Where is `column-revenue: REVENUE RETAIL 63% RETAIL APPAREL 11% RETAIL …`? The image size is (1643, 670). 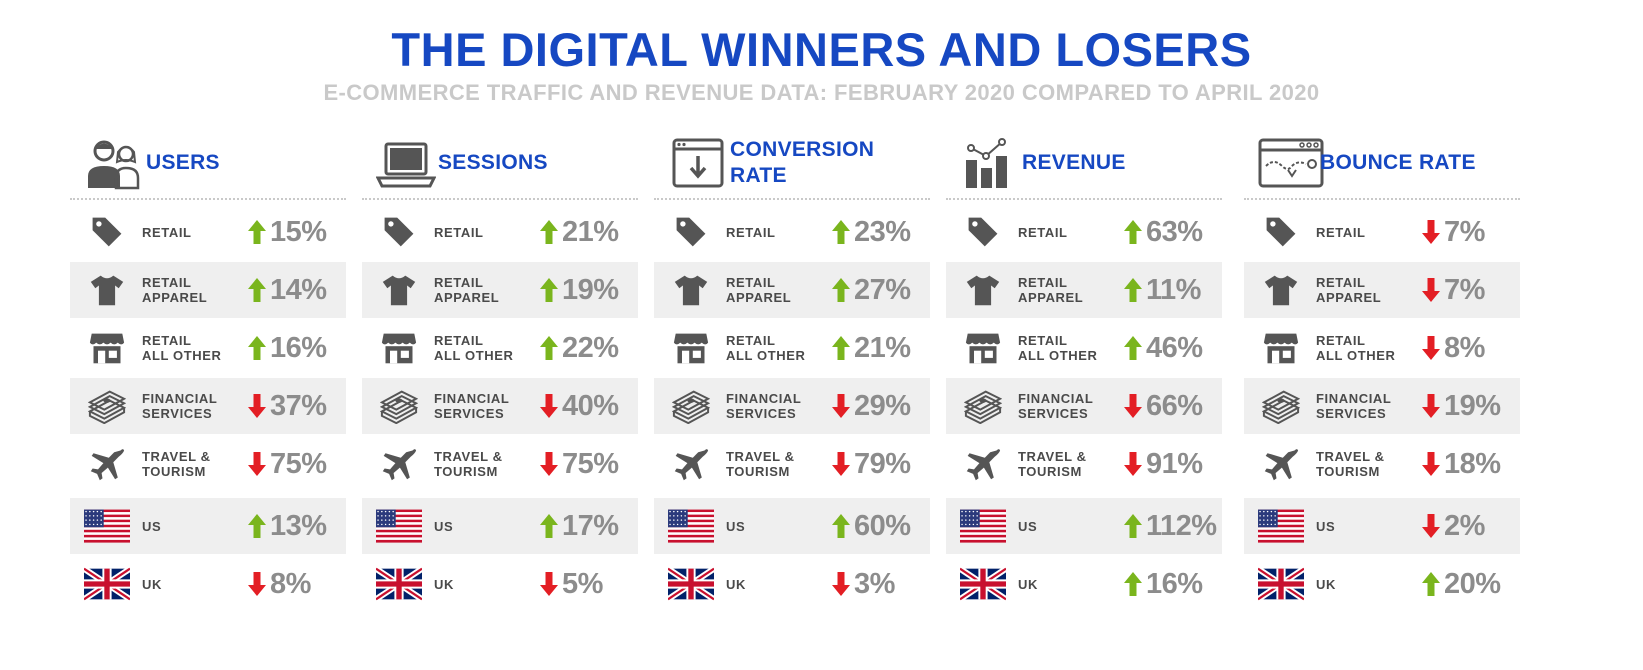
column-revenue: REVENUE RETAIL 63% RETAIL APPAREL 11% RETAIL … is located at coordinates (1084, 365).